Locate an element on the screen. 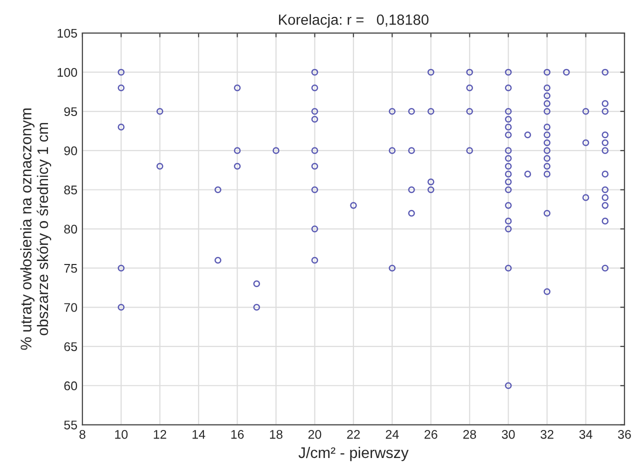 Image resolution: width=634 pixels, height=472 pixels. x-tick-label: 34 is located at coordinates (585, 434).